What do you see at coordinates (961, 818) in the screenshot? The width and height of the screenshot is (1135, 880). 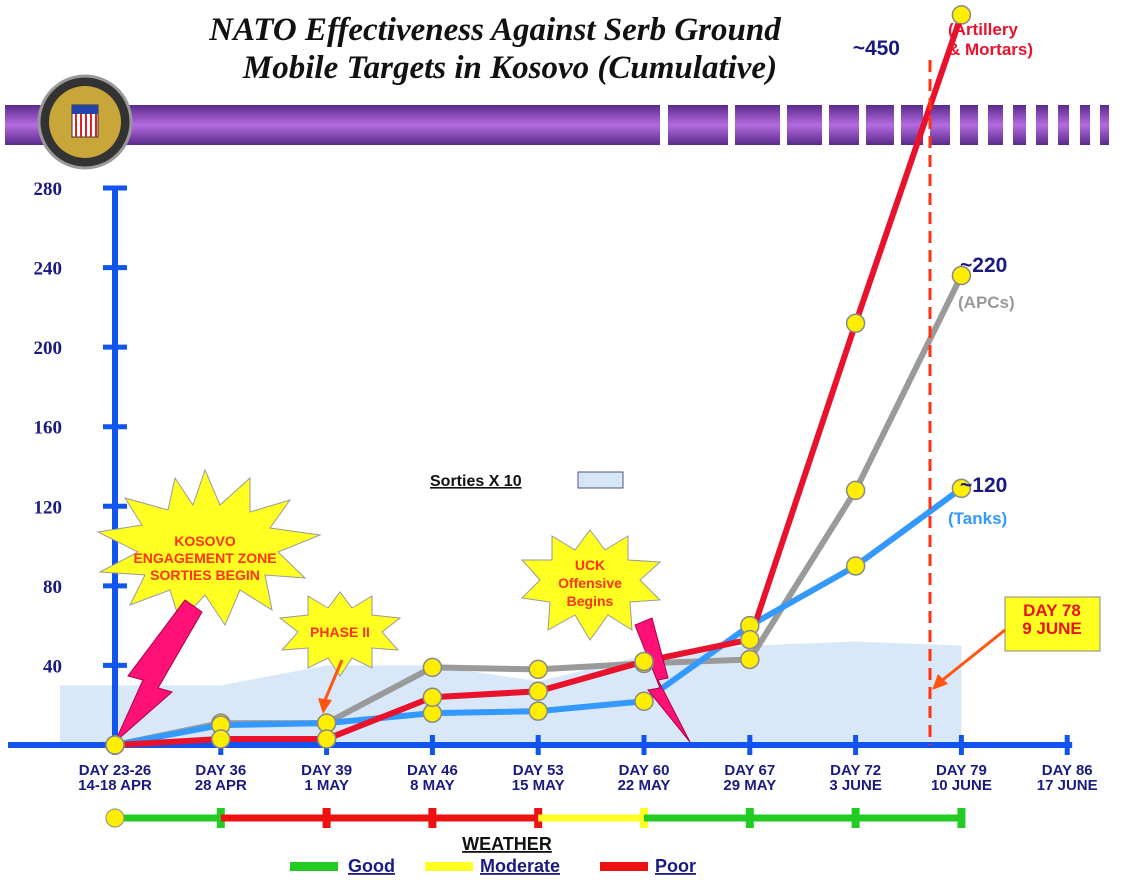 I see `weather-tick` at bounding box center [961, 818].